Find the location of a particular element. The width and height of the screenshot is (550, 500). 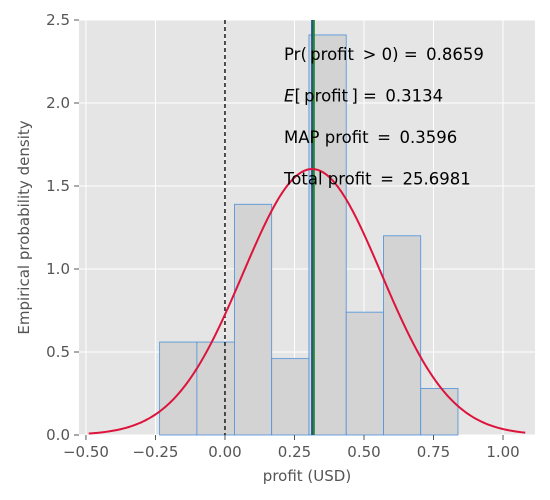

y-tick-label: 1.5 is located at coordinates (58, 186).